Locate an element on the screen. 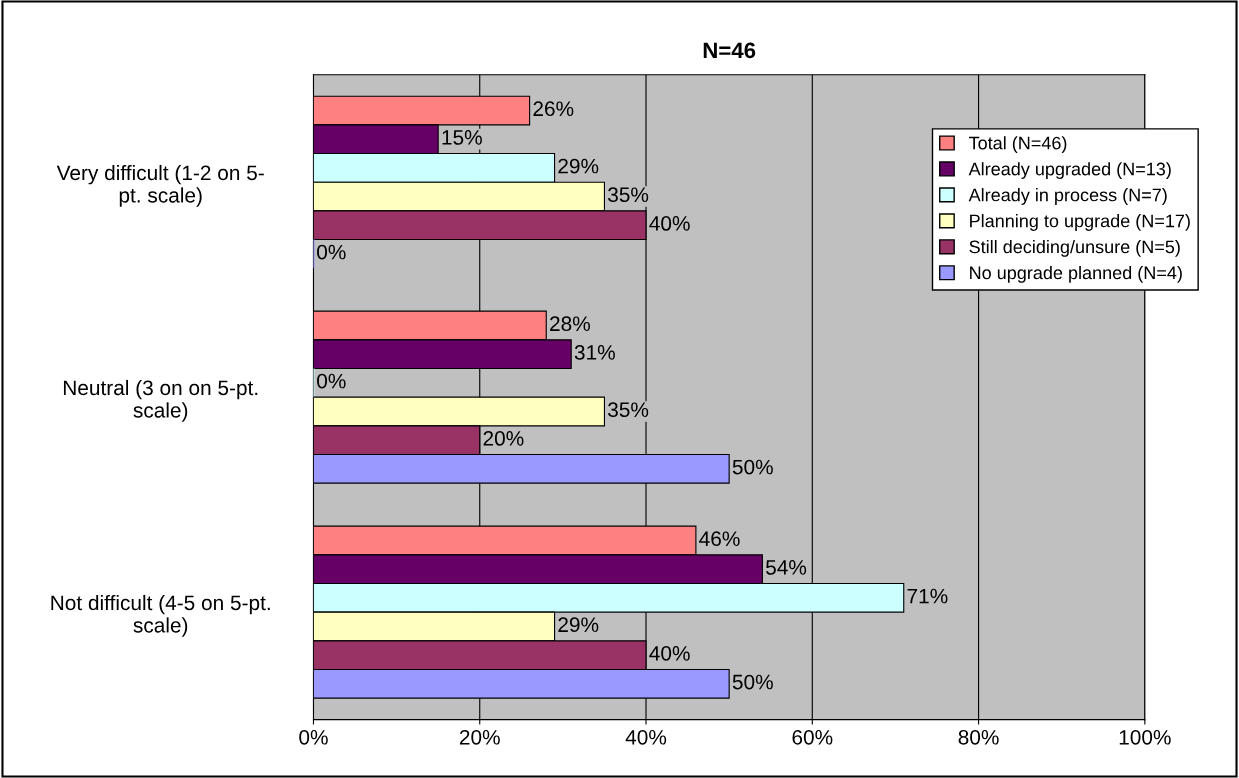  data-label: 54% is located at coordinates (786, 567).